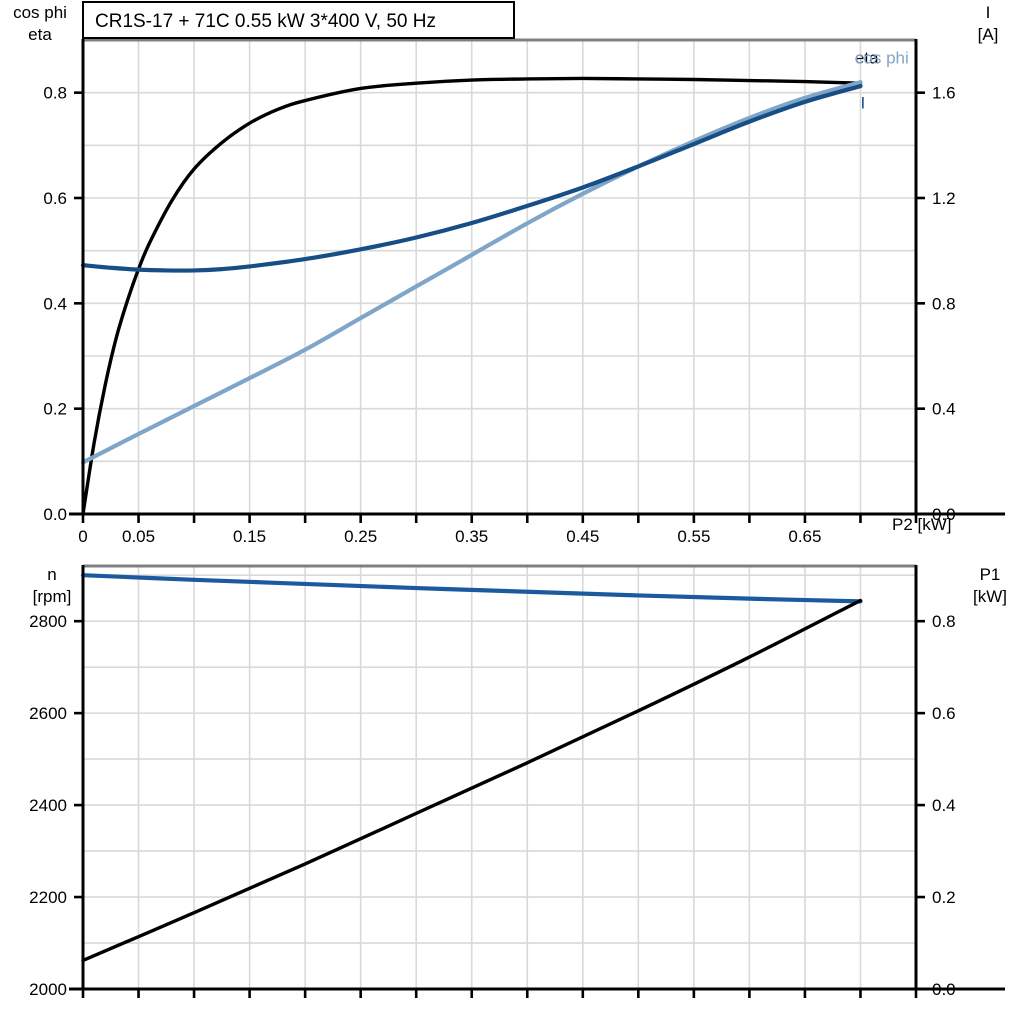  Describe the element at coordinates (48, 805) in the screenshot. I see `left-axis-tick-label: 2400` at that location.